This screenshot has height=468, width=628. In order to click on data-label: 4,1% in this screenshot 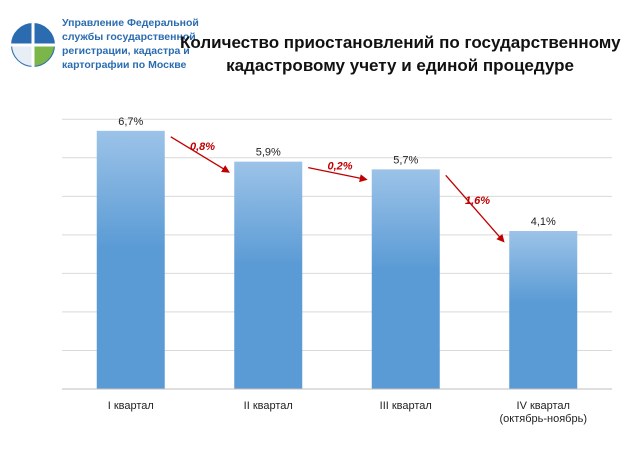, I will do `click(543, 222)`.